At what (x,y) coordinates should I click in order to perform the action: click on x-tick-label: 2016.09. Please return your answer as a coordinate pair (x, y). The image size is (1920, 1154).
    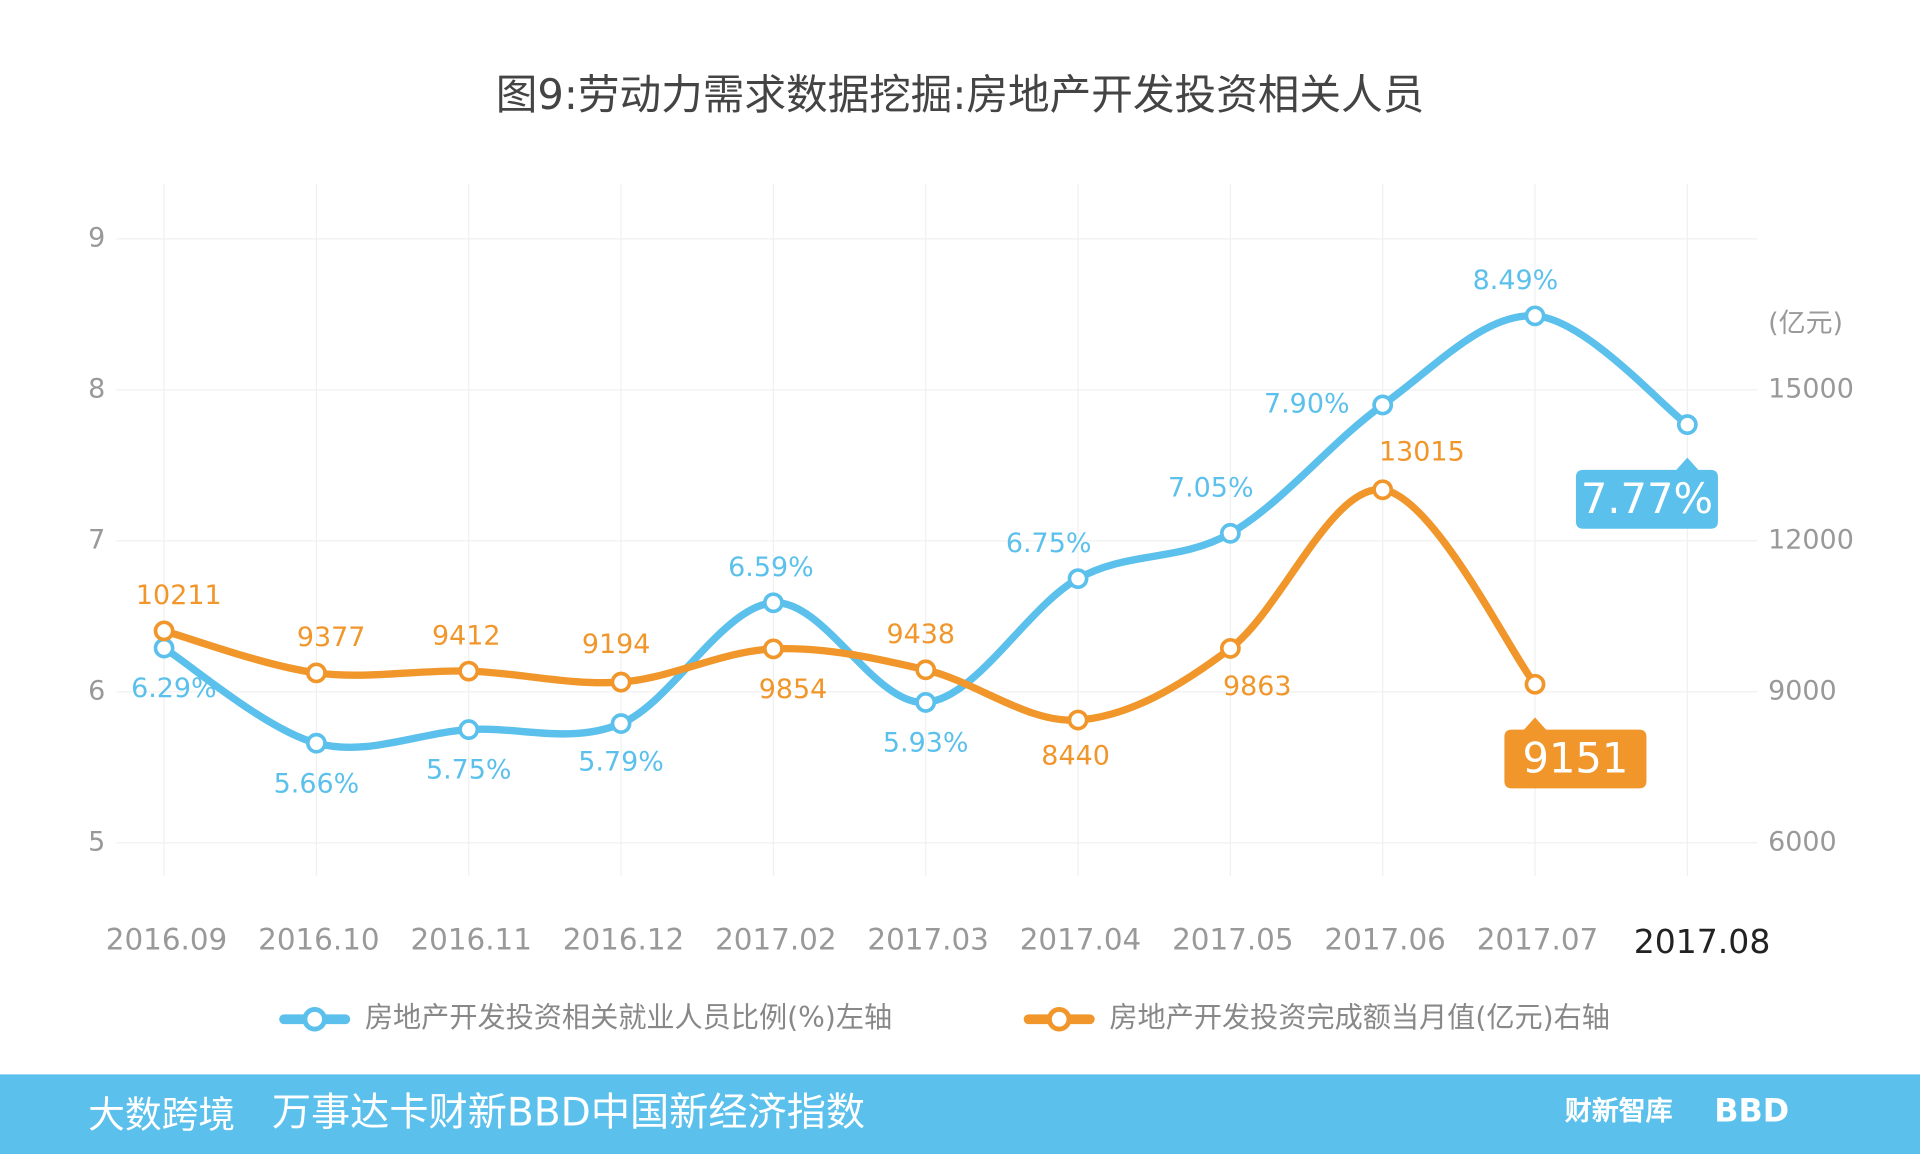
    Looking at the image, I should click on (166, 939).